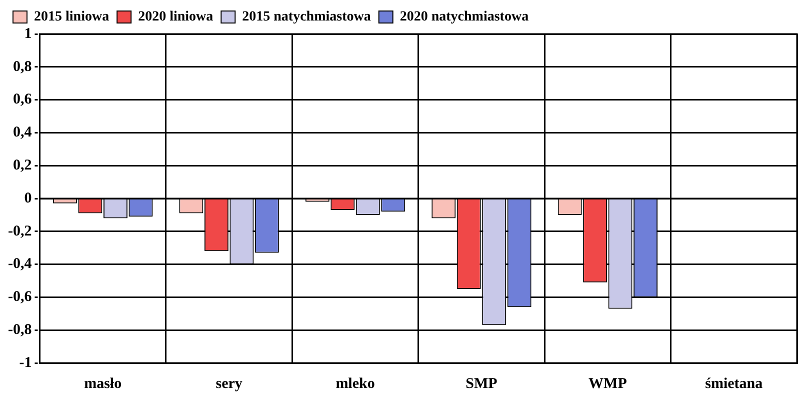  What do you see at coordinates (176, 17) in the screenshot?
I see `legend-label: 2020 liniowa` at bounding box center [176, 17].